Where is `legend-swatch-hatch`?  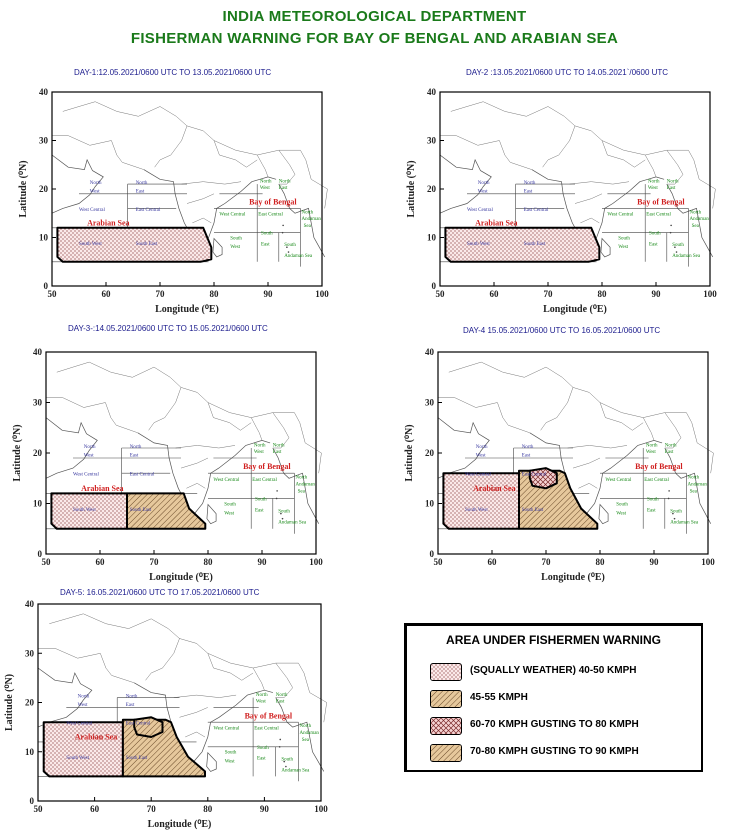 legend-swatch-hatch is located at coordinates (446, 699).